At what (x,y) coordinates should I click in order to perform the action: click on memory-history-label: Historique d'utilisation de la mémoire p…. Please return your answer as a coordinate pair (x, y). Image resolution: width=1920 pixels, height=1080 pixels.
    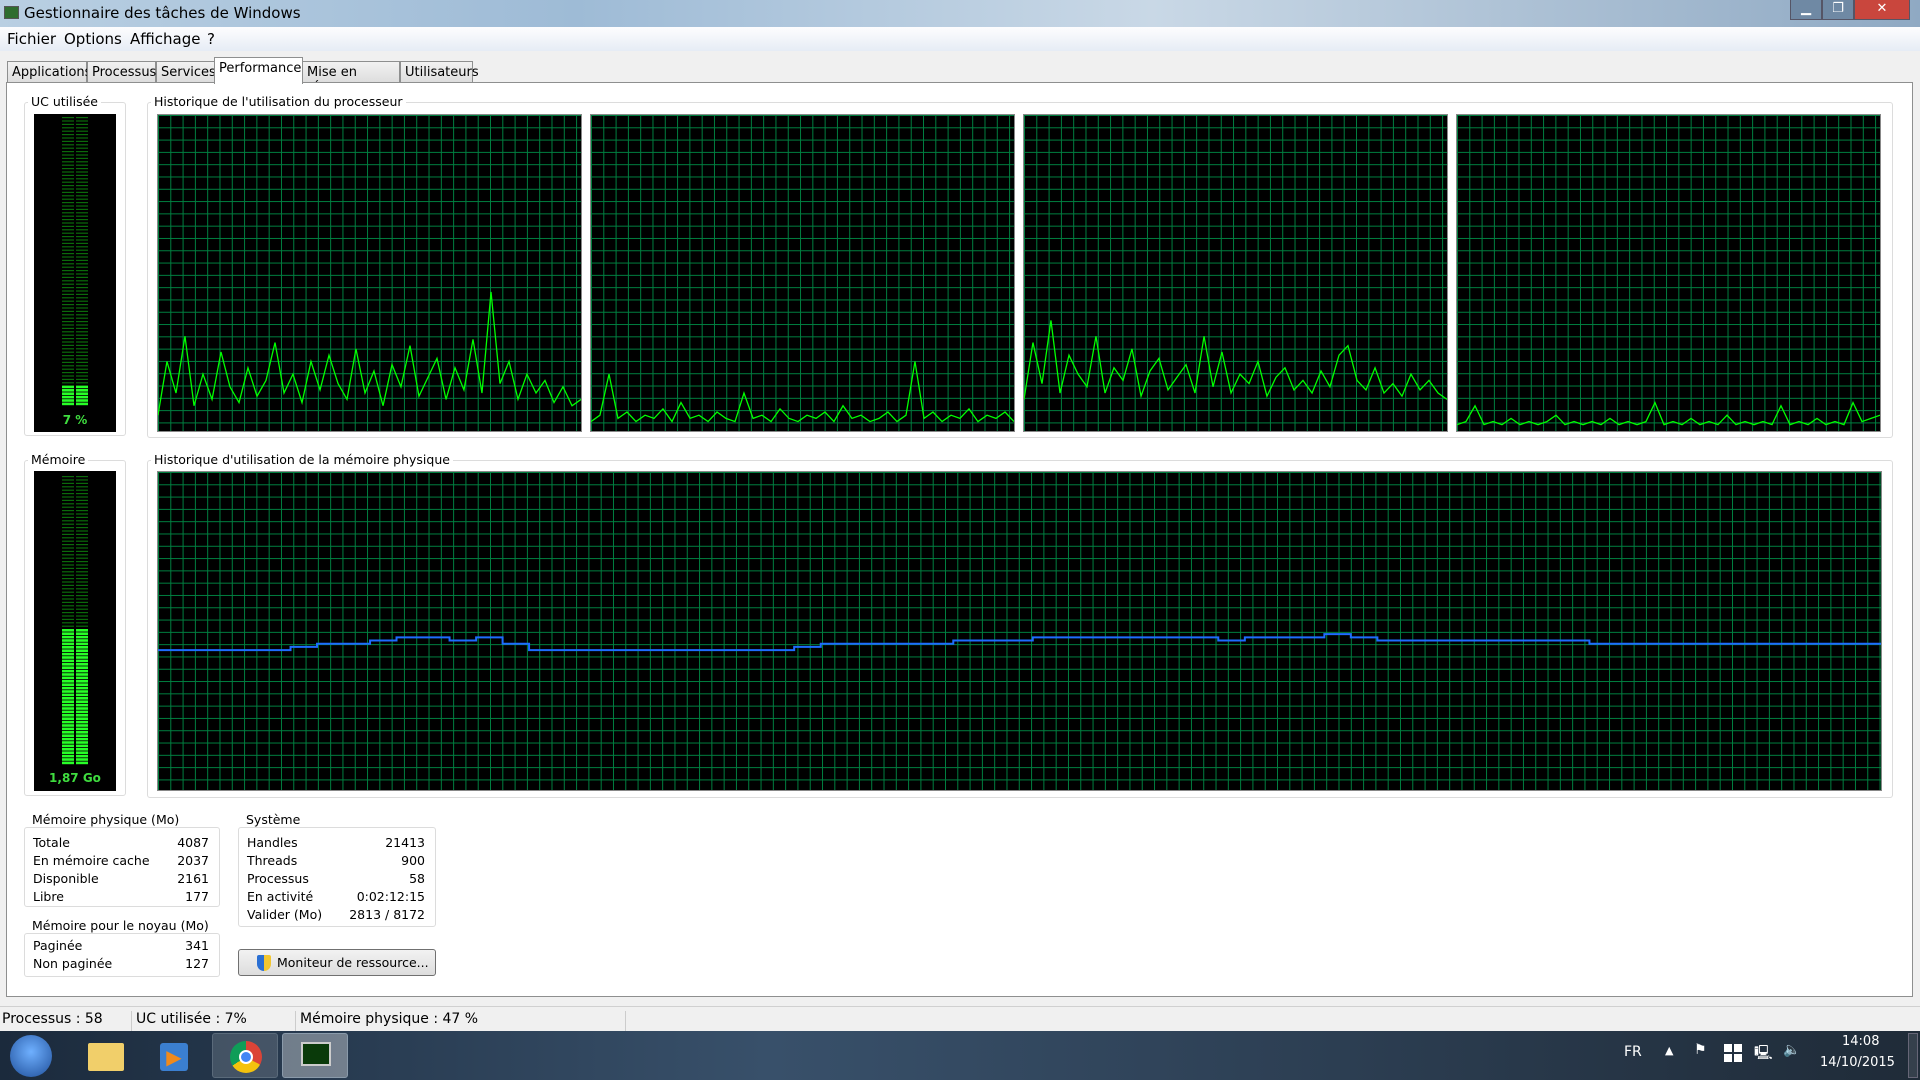
    Looking at the image, I should click on (302, 459).